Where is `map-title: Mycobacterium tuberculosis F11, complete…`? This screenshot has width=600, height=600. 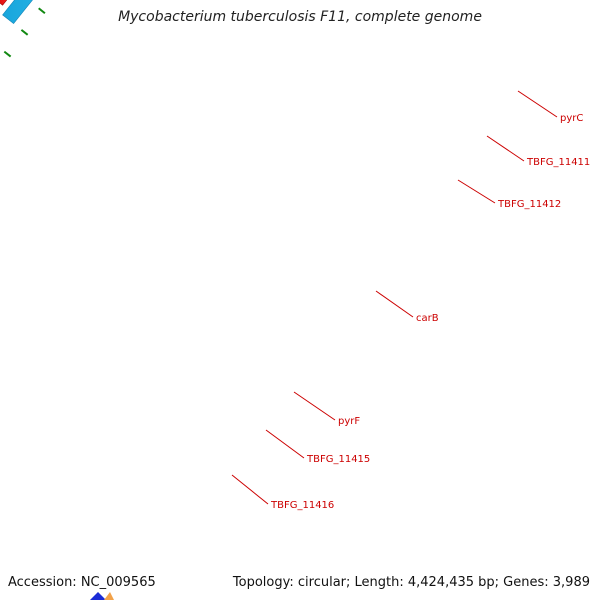 map-title: Mycobacterium tuberculosis F11, complete… is located at coordinates (300, 17).